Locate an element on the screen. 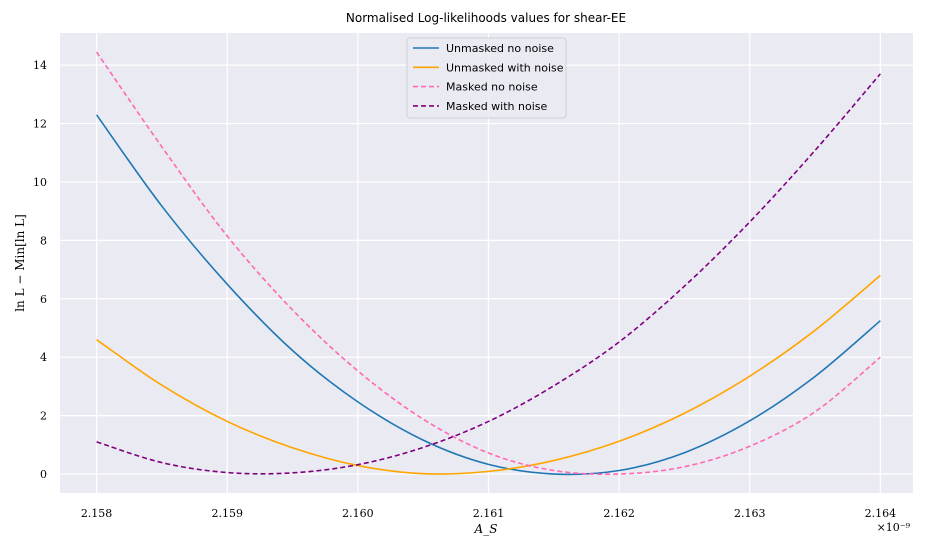  y-tick-label: 2 is located at coordinates (43, 416).